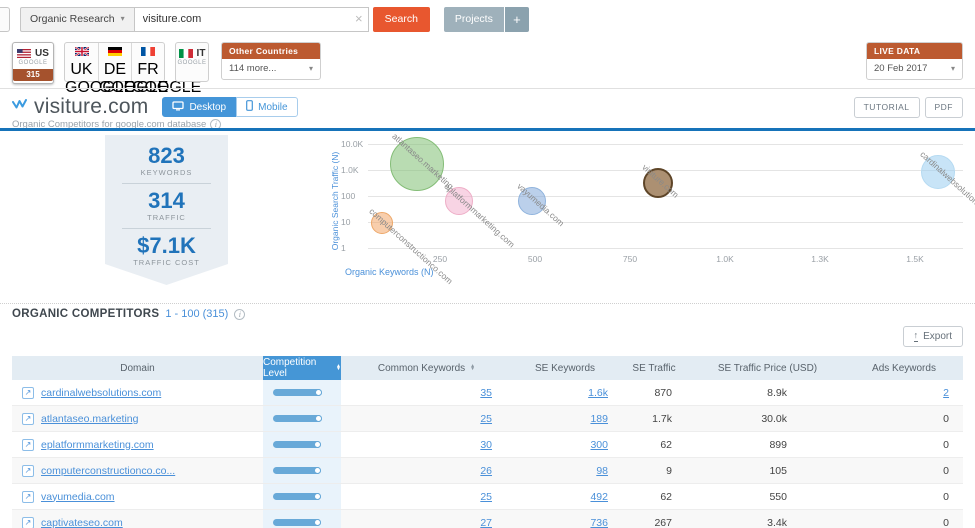 This screenshot has width=975, height=528. What do you see at coordinates (486, 522) in the screenshot?
I see `common-keywords-link: 27` at bounding box center [486, 522].